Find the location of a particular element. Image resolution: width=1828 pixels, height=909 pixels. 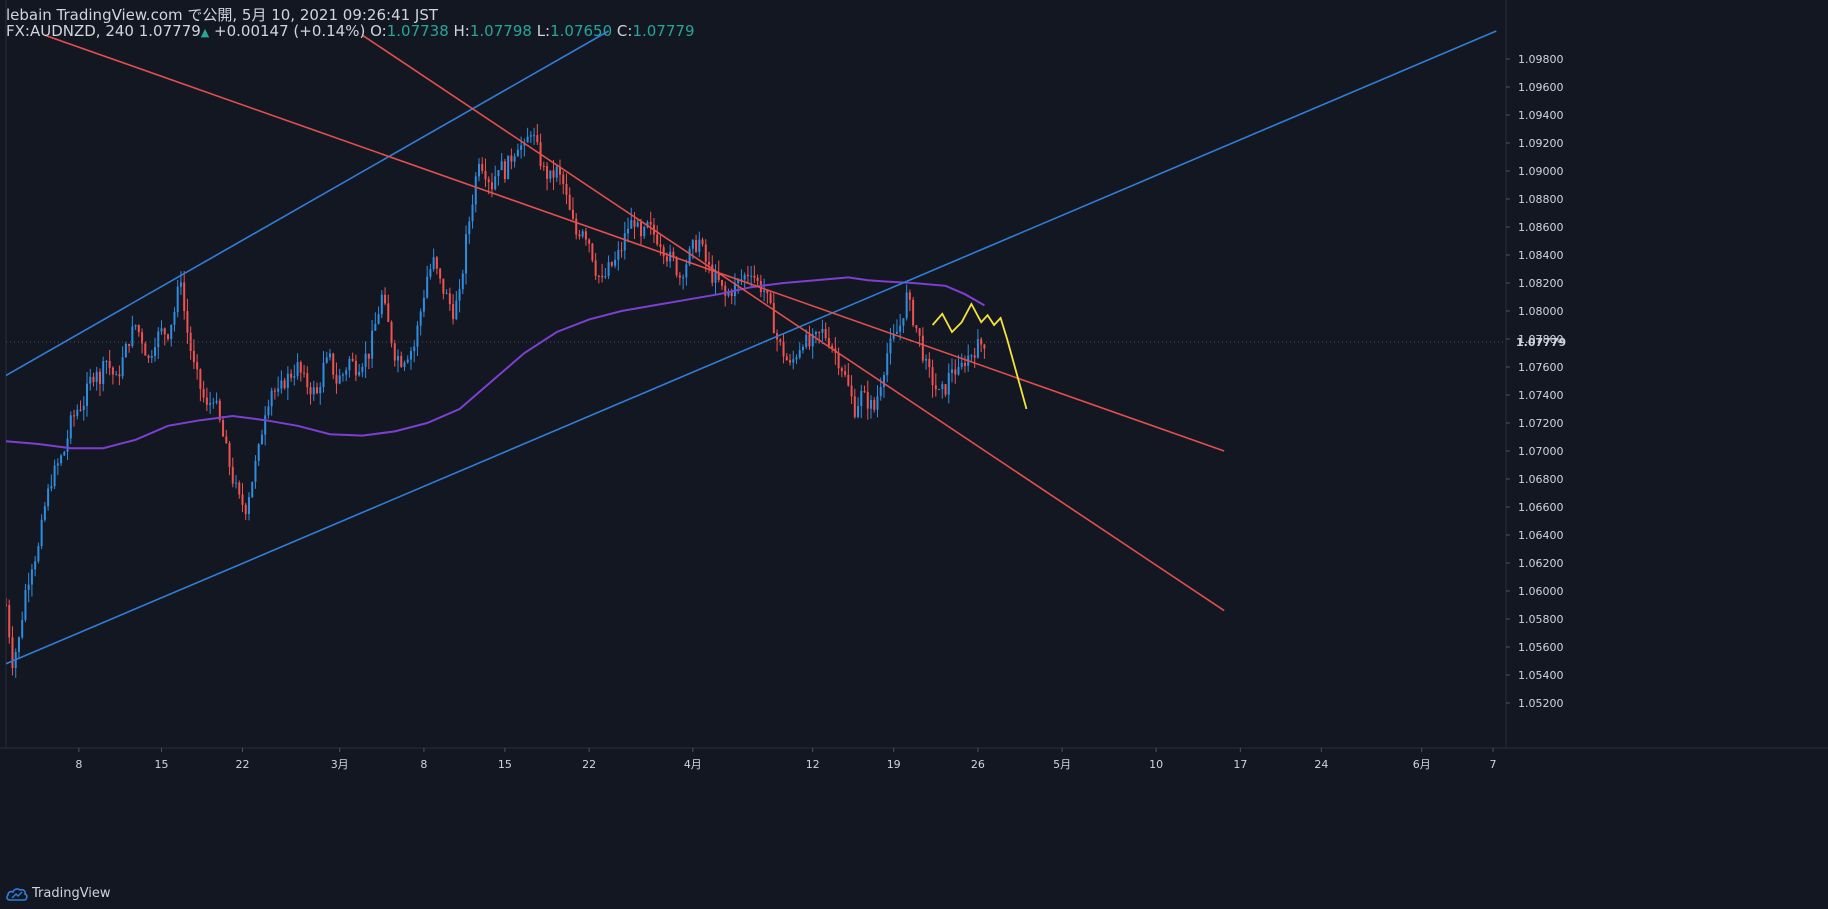

last-price-label: 1.07779 is located at coordinates (1541, 342).